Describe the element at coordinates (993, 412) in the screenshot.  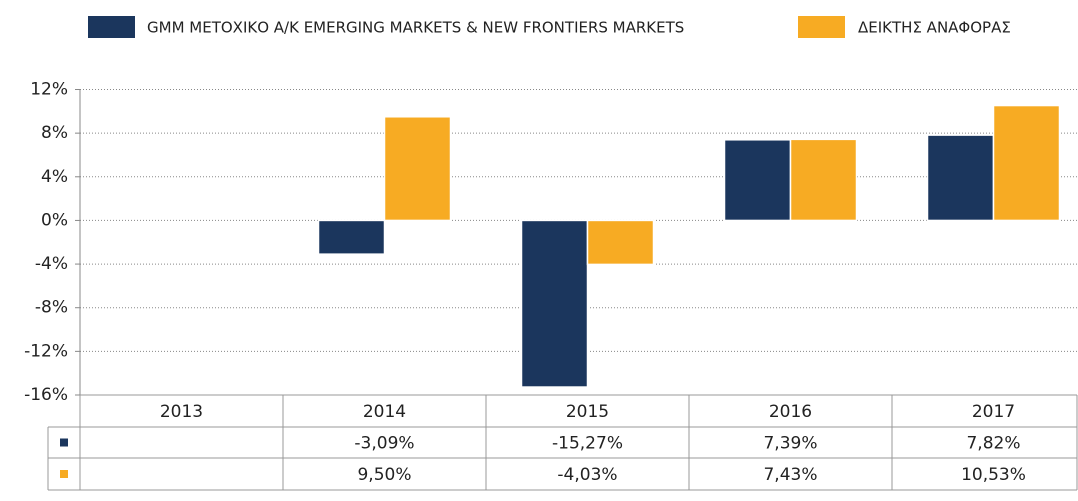
I see `x-tick-label: 2017` at that location.